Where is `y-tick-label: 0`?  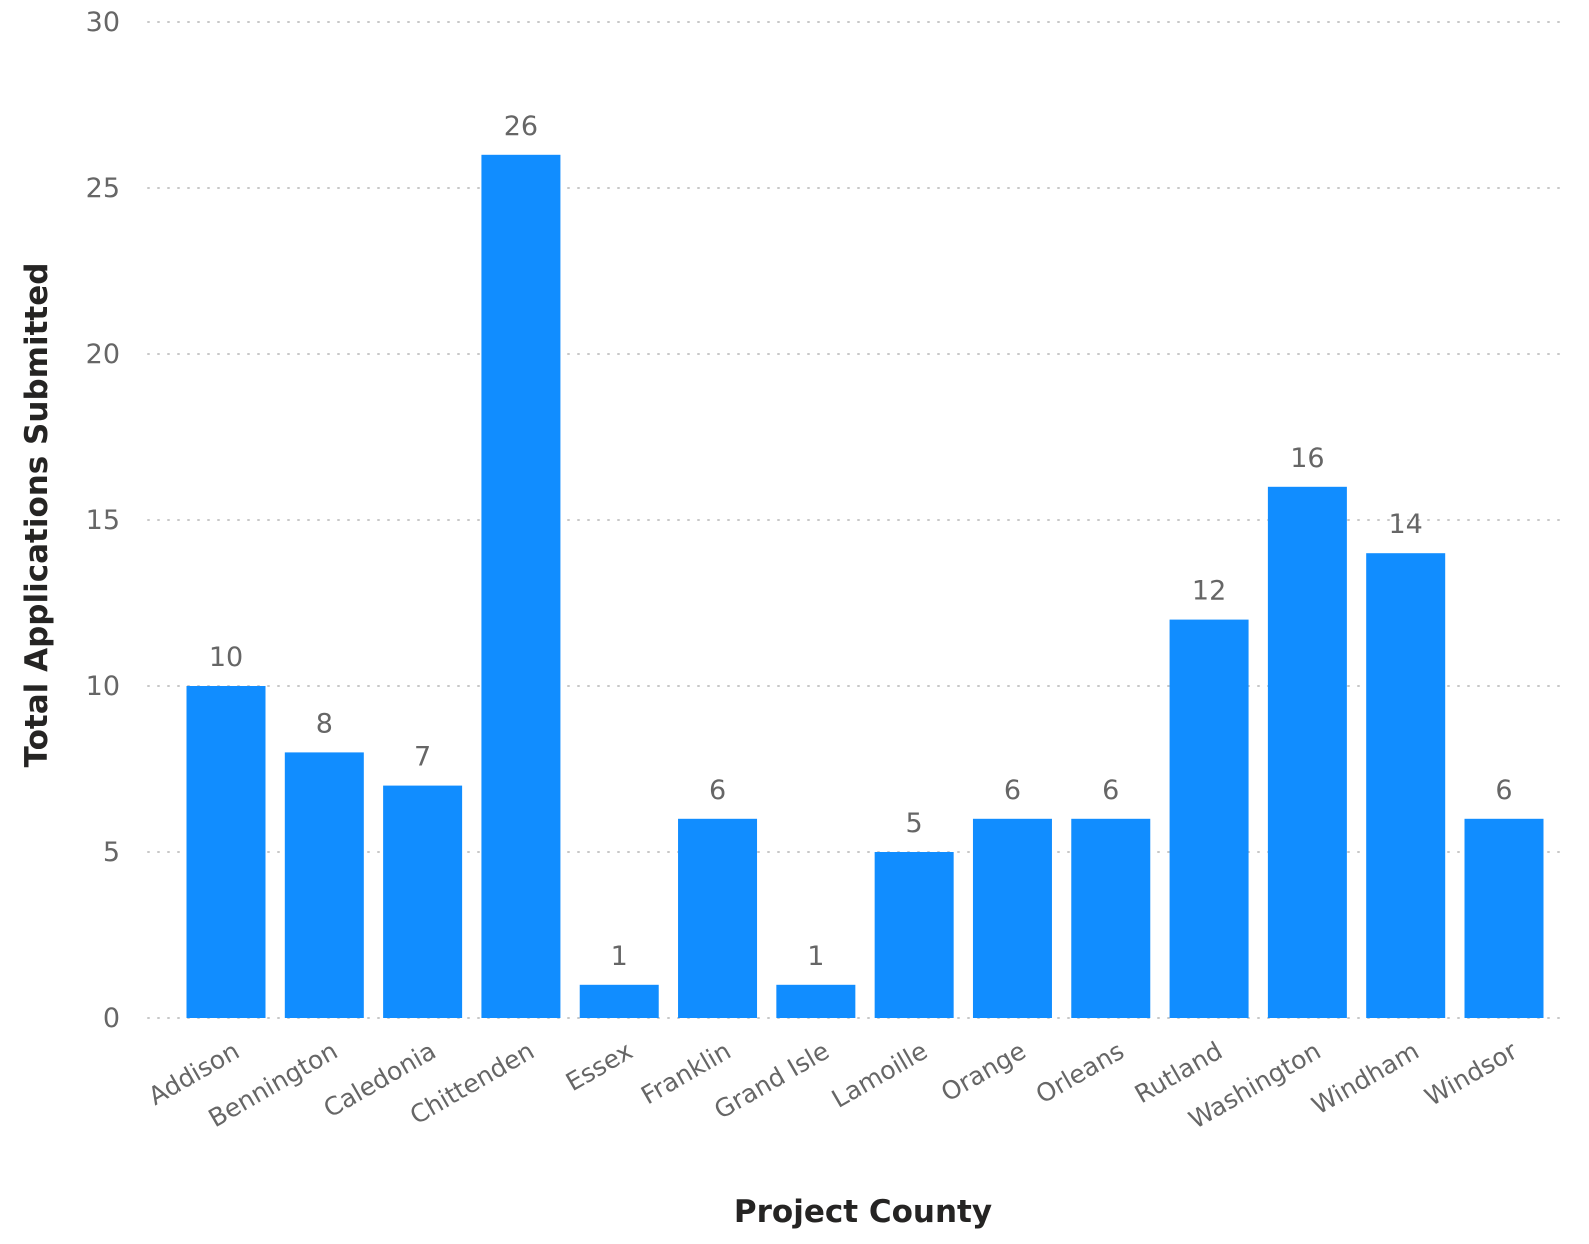 y-tick-label: 0 is located at coordinates (111, 1018).